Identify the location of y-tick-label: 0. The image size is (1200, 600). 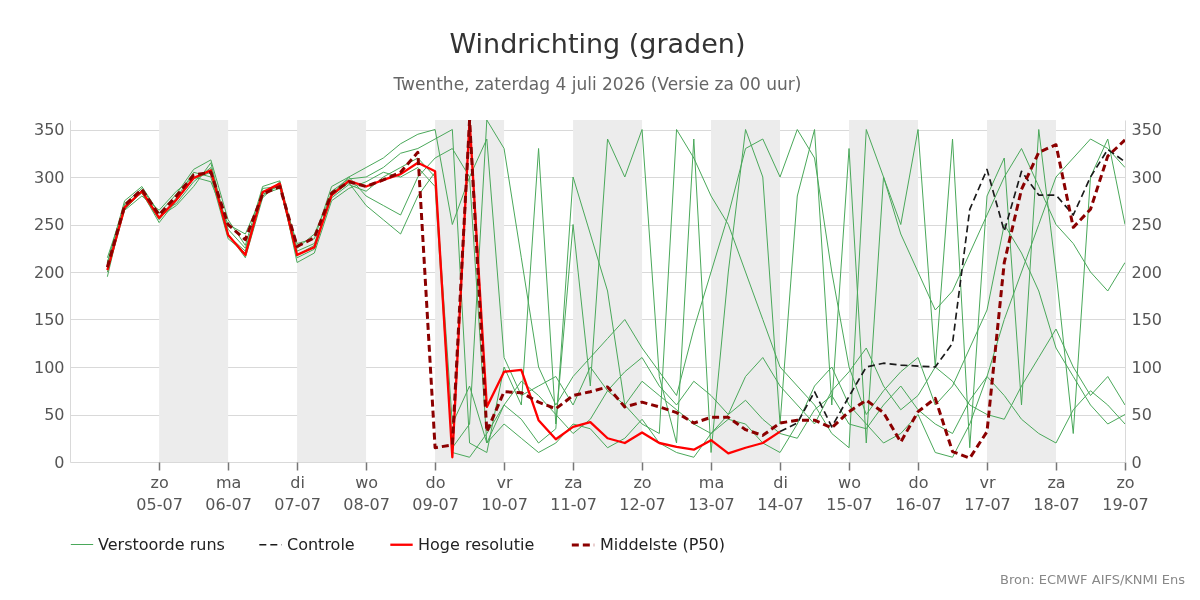
(59, 462).